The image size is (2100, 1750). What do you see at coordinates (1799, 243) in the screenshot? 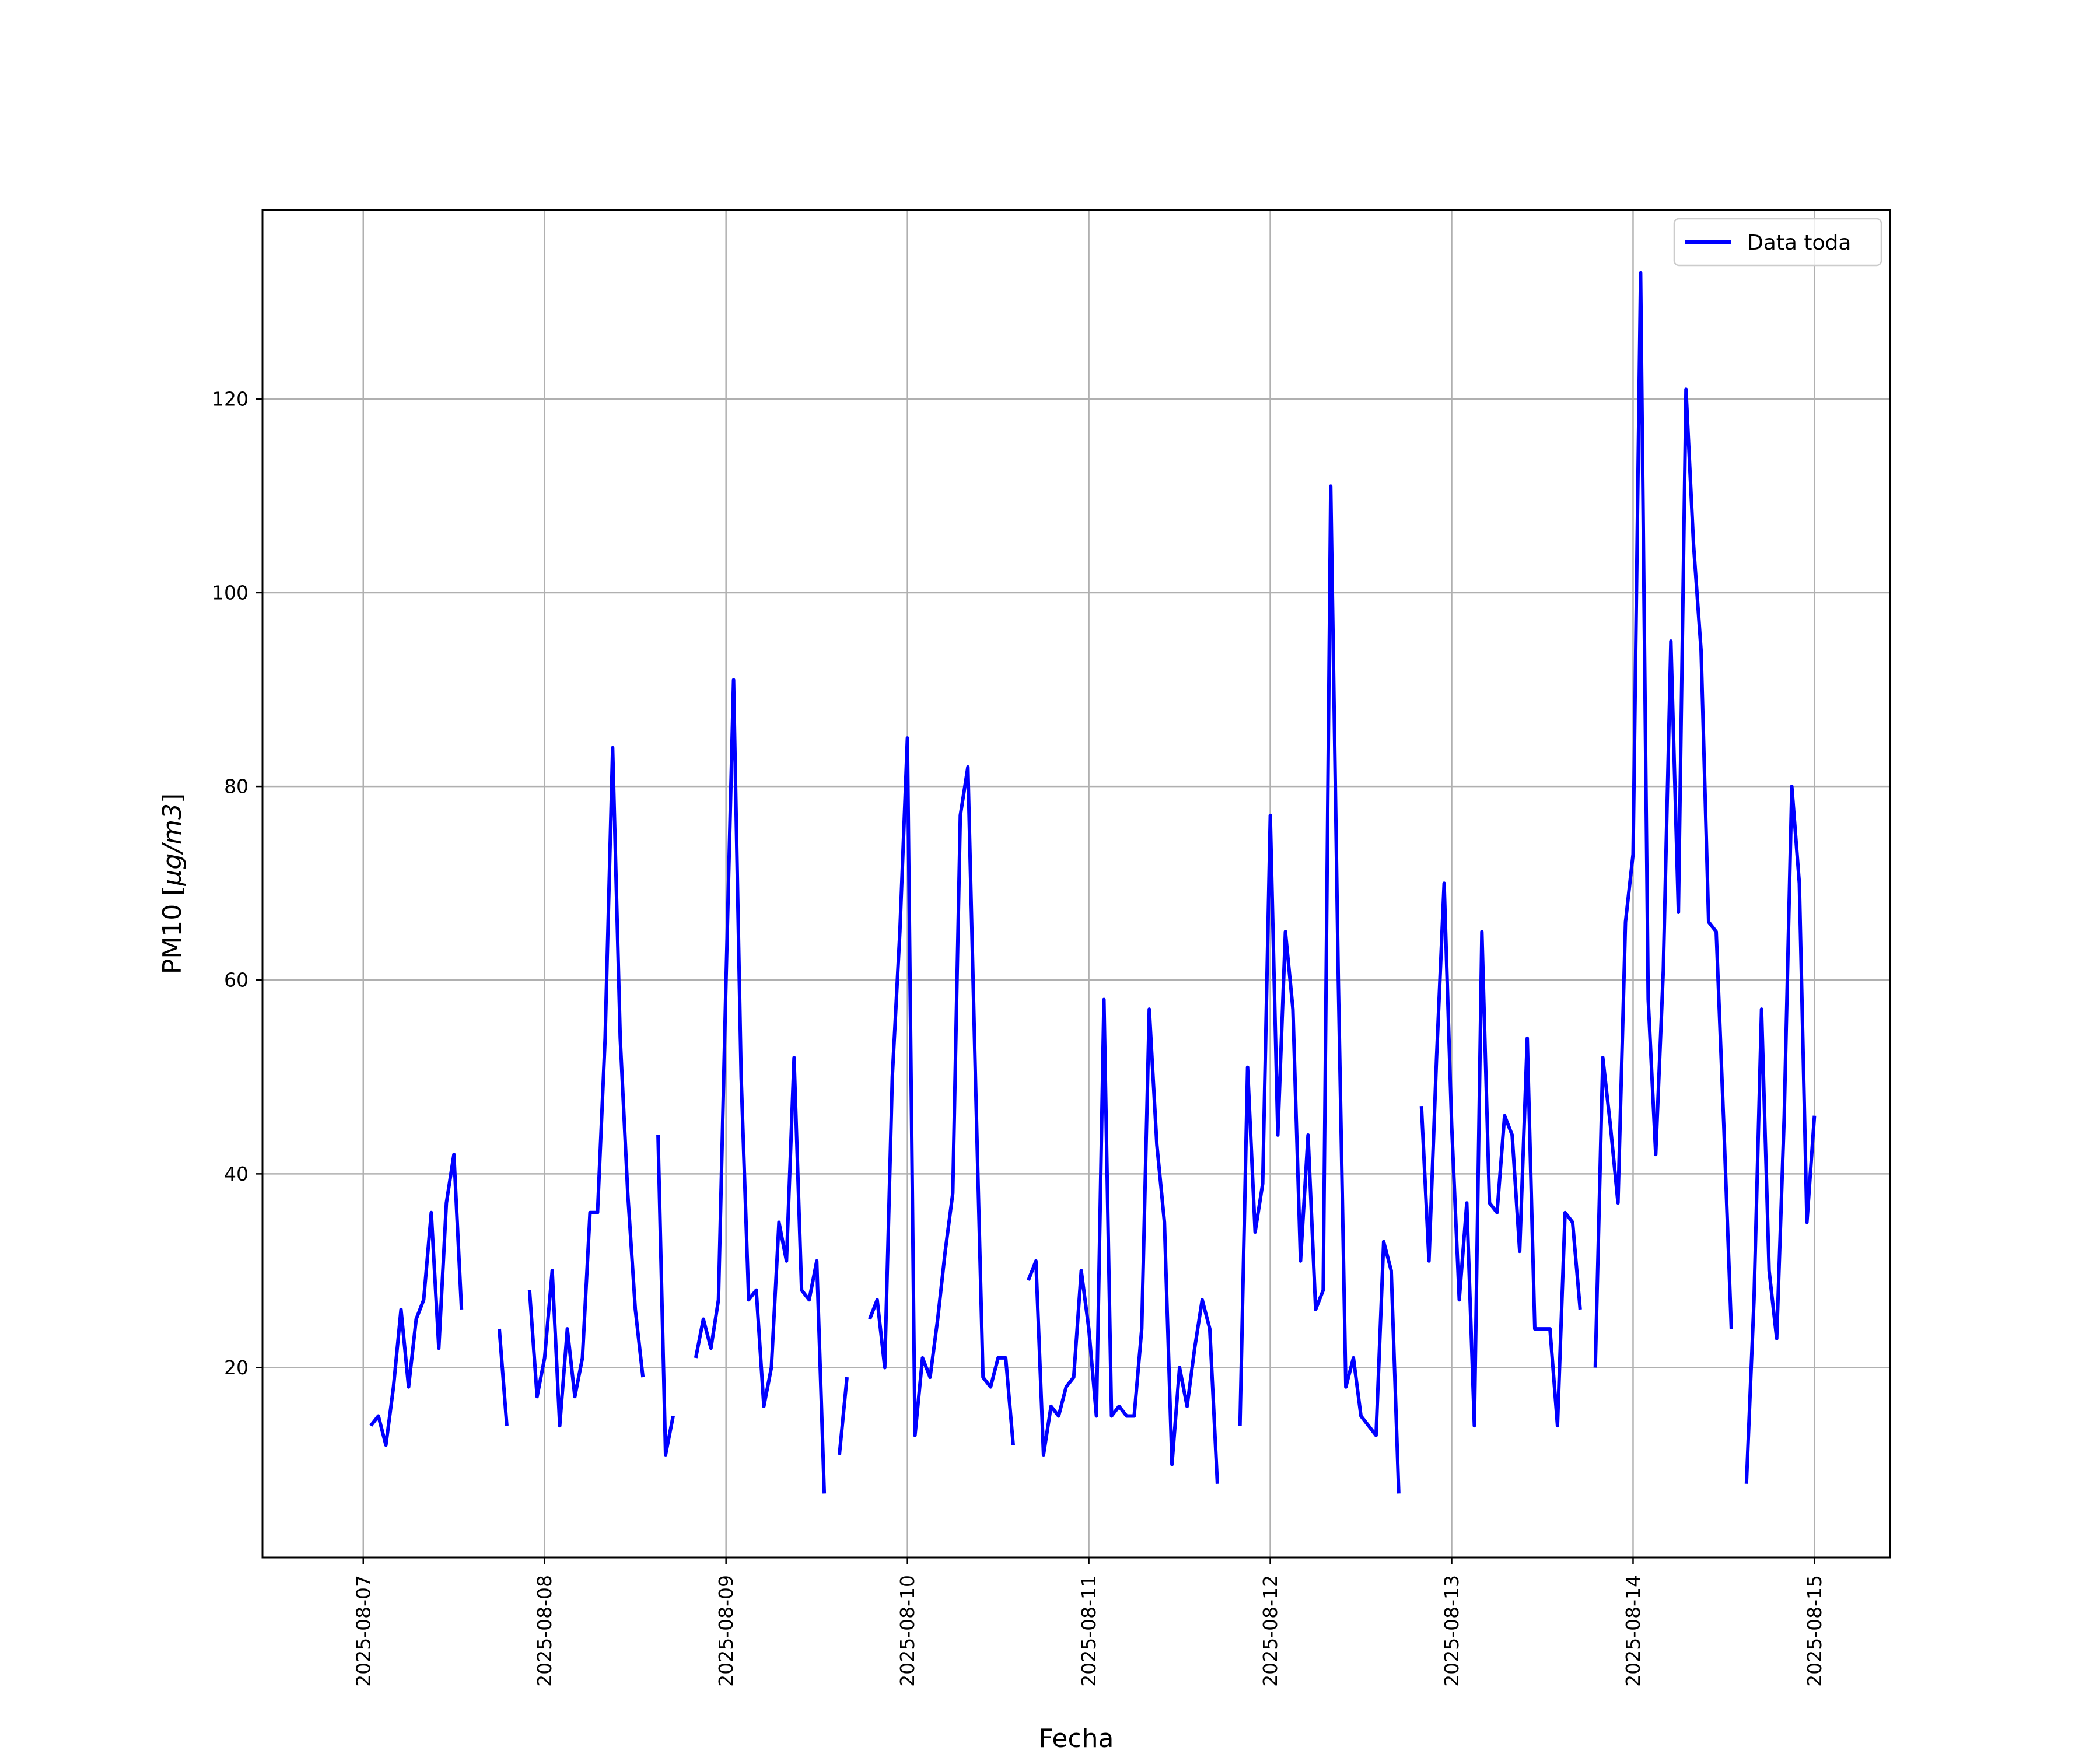
I see `legend-label: Data toda` at bounding box center [1799, 243].